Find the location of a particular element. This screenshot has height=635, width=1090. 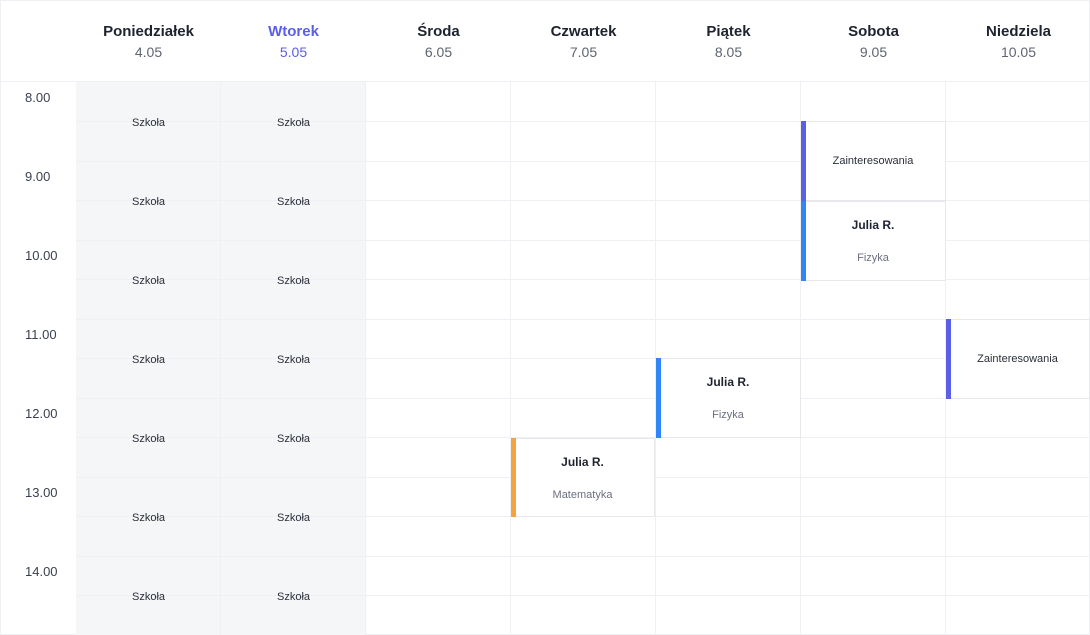

day-header-friday: Piątek 8.05 is located at coordinates (728, 41).